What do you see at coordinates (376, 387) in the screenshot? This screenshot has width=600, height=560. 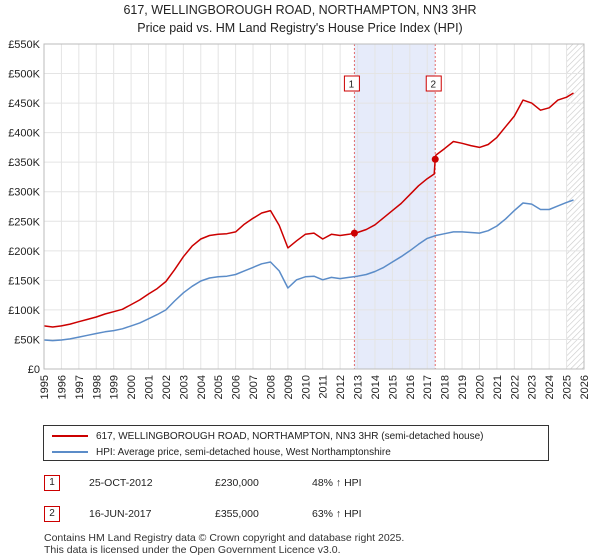 I see `x-tick-label: 2014` at bounding box center [376, 387].